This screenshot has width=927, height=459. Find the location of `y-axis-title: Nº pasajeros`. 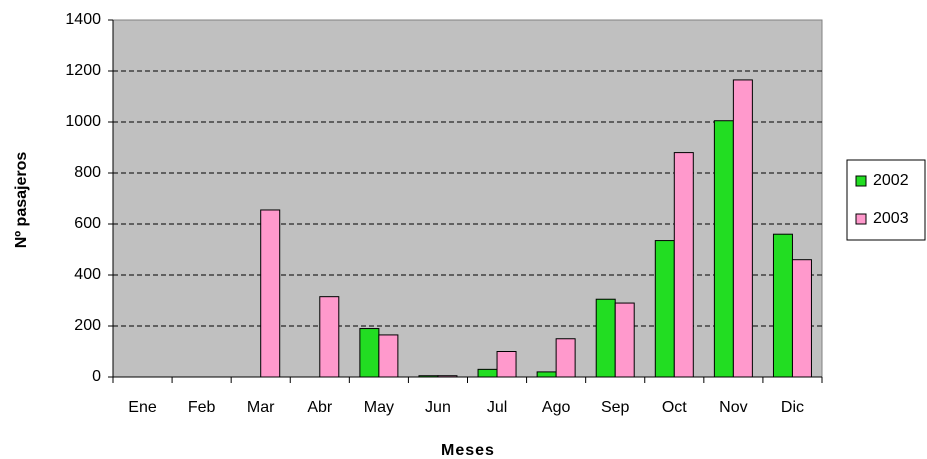

y-axis-title: Nº pasajeros is located at coordinates (21, 200).